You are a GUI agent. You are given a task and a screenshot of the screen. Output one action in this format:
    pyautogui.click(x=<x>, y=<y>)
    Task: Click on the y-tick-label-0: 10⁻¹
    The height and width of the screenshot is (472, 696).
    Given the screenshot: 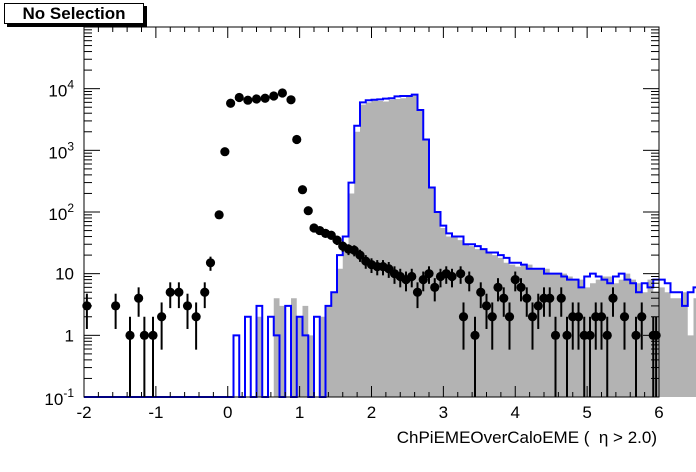 What is the action you would take?
    pyautogui.click(x=59, y=397)
    